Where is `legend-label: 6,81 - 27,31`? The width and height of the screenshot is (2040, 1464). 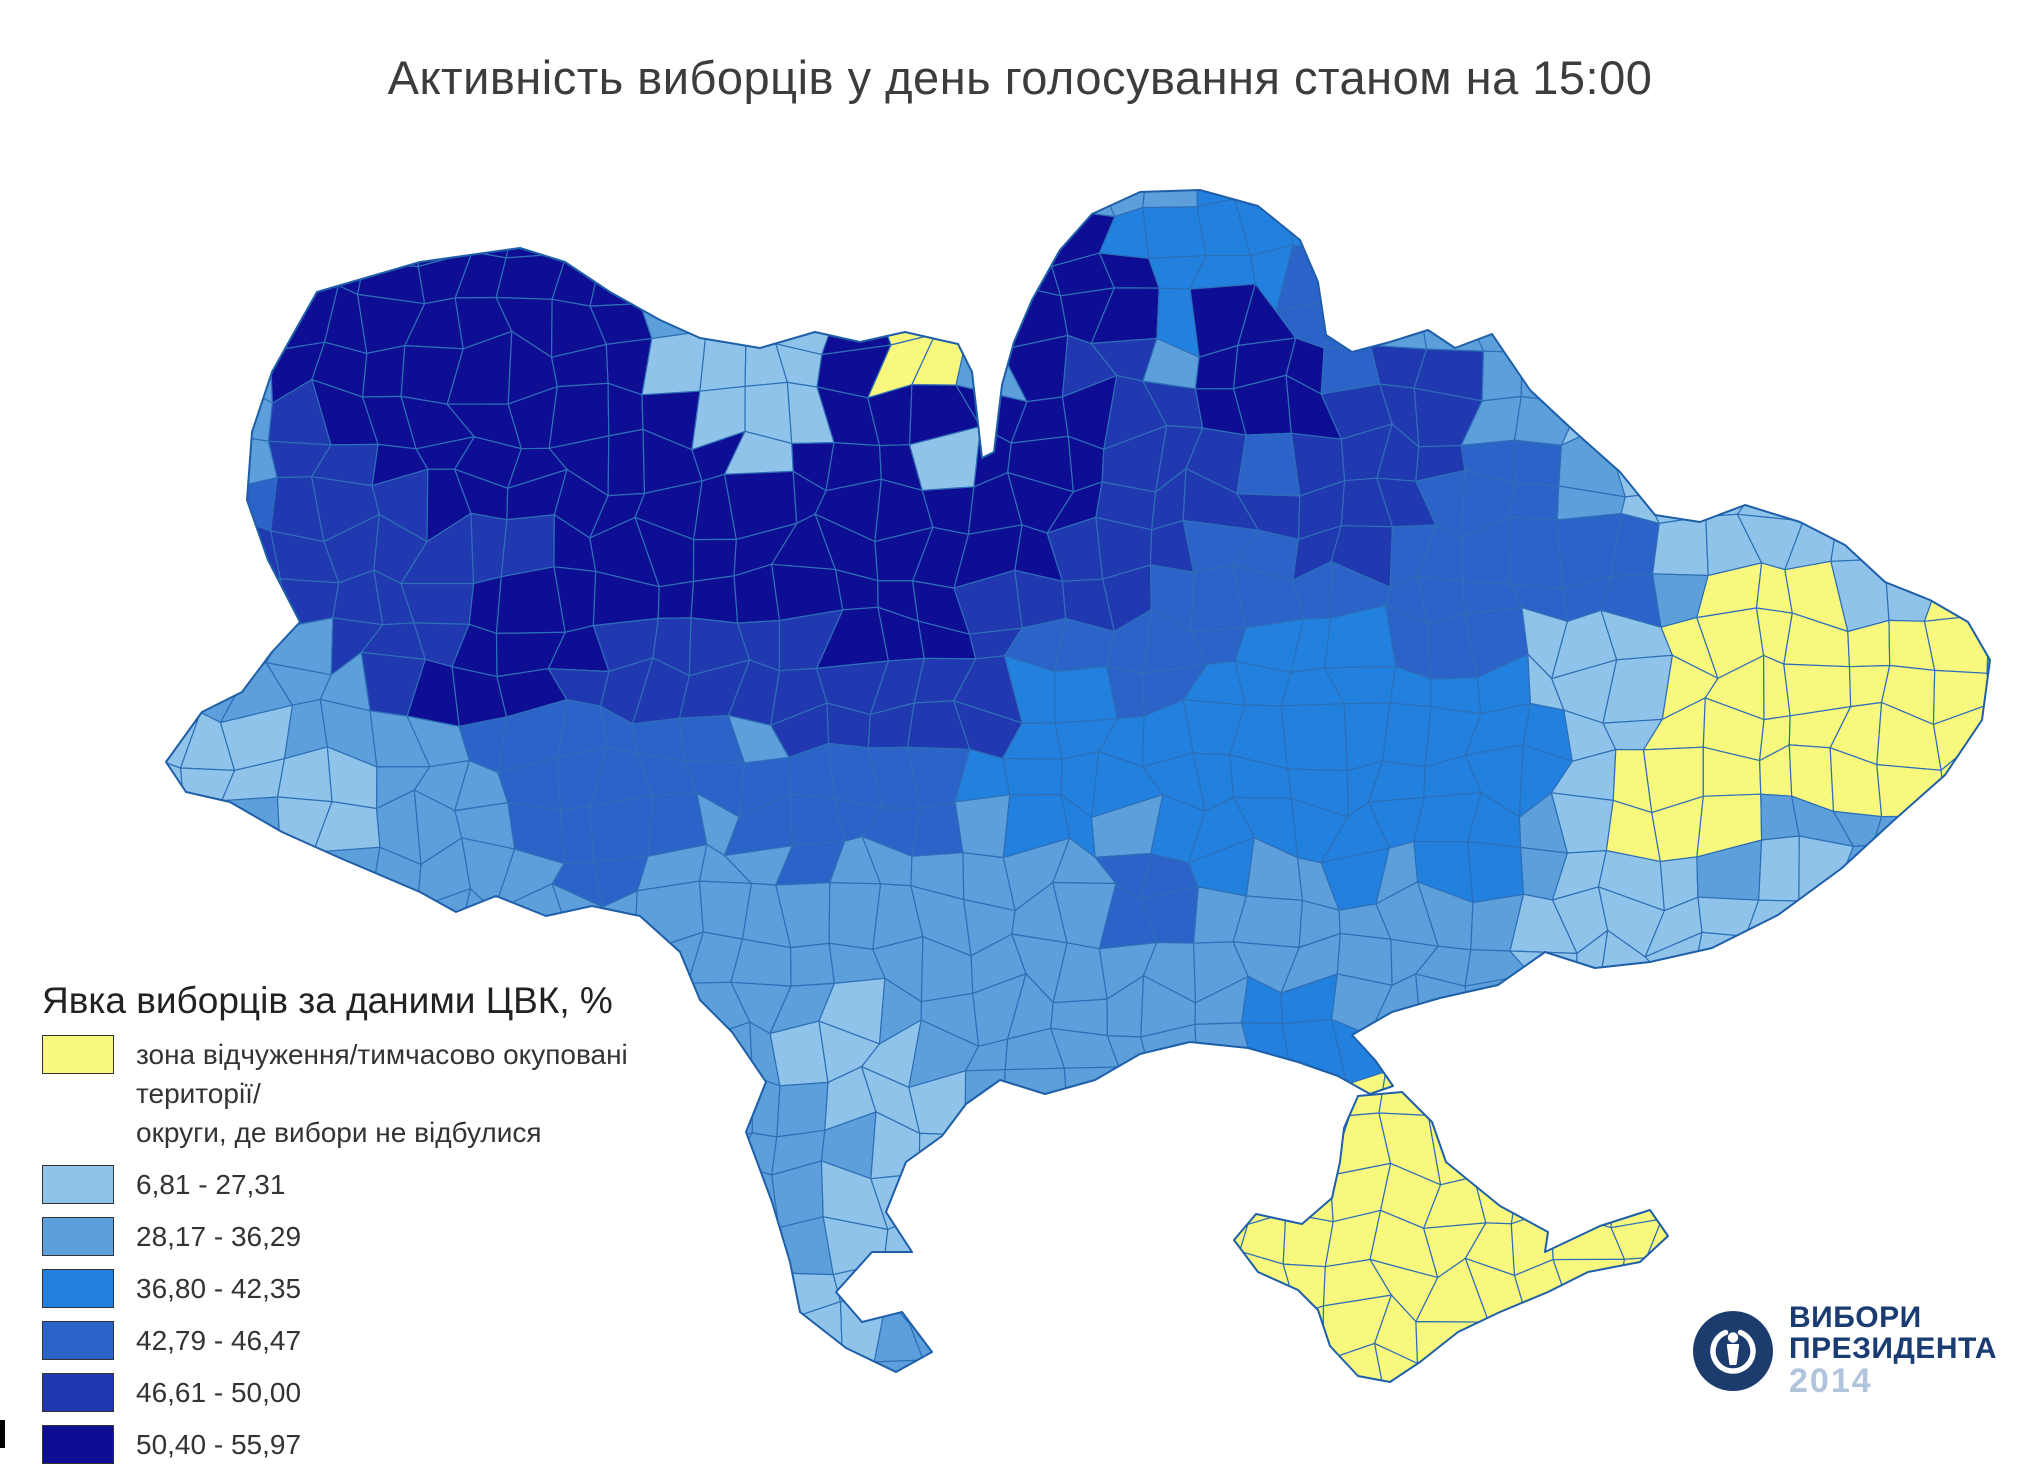 legend-label: 6,81 - 27,31 is located at coordinates (211, 1184).